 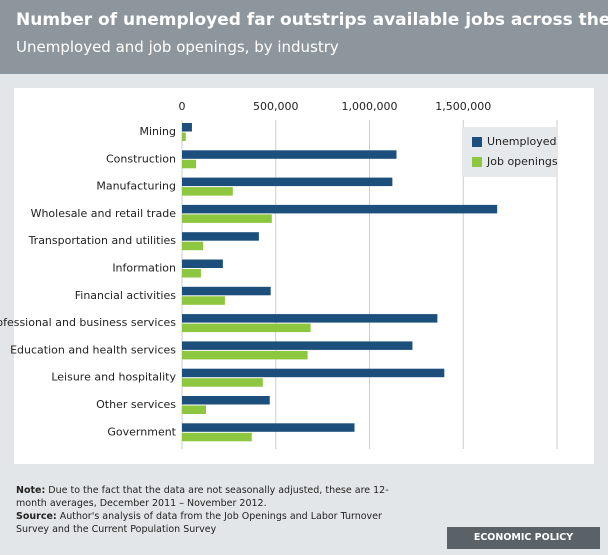 What do you see at coordinates (523, 541) in the screenshot?
I see `brand: ECONOMIC POLICY INSTITUTE` at bounding box center [523, 541].